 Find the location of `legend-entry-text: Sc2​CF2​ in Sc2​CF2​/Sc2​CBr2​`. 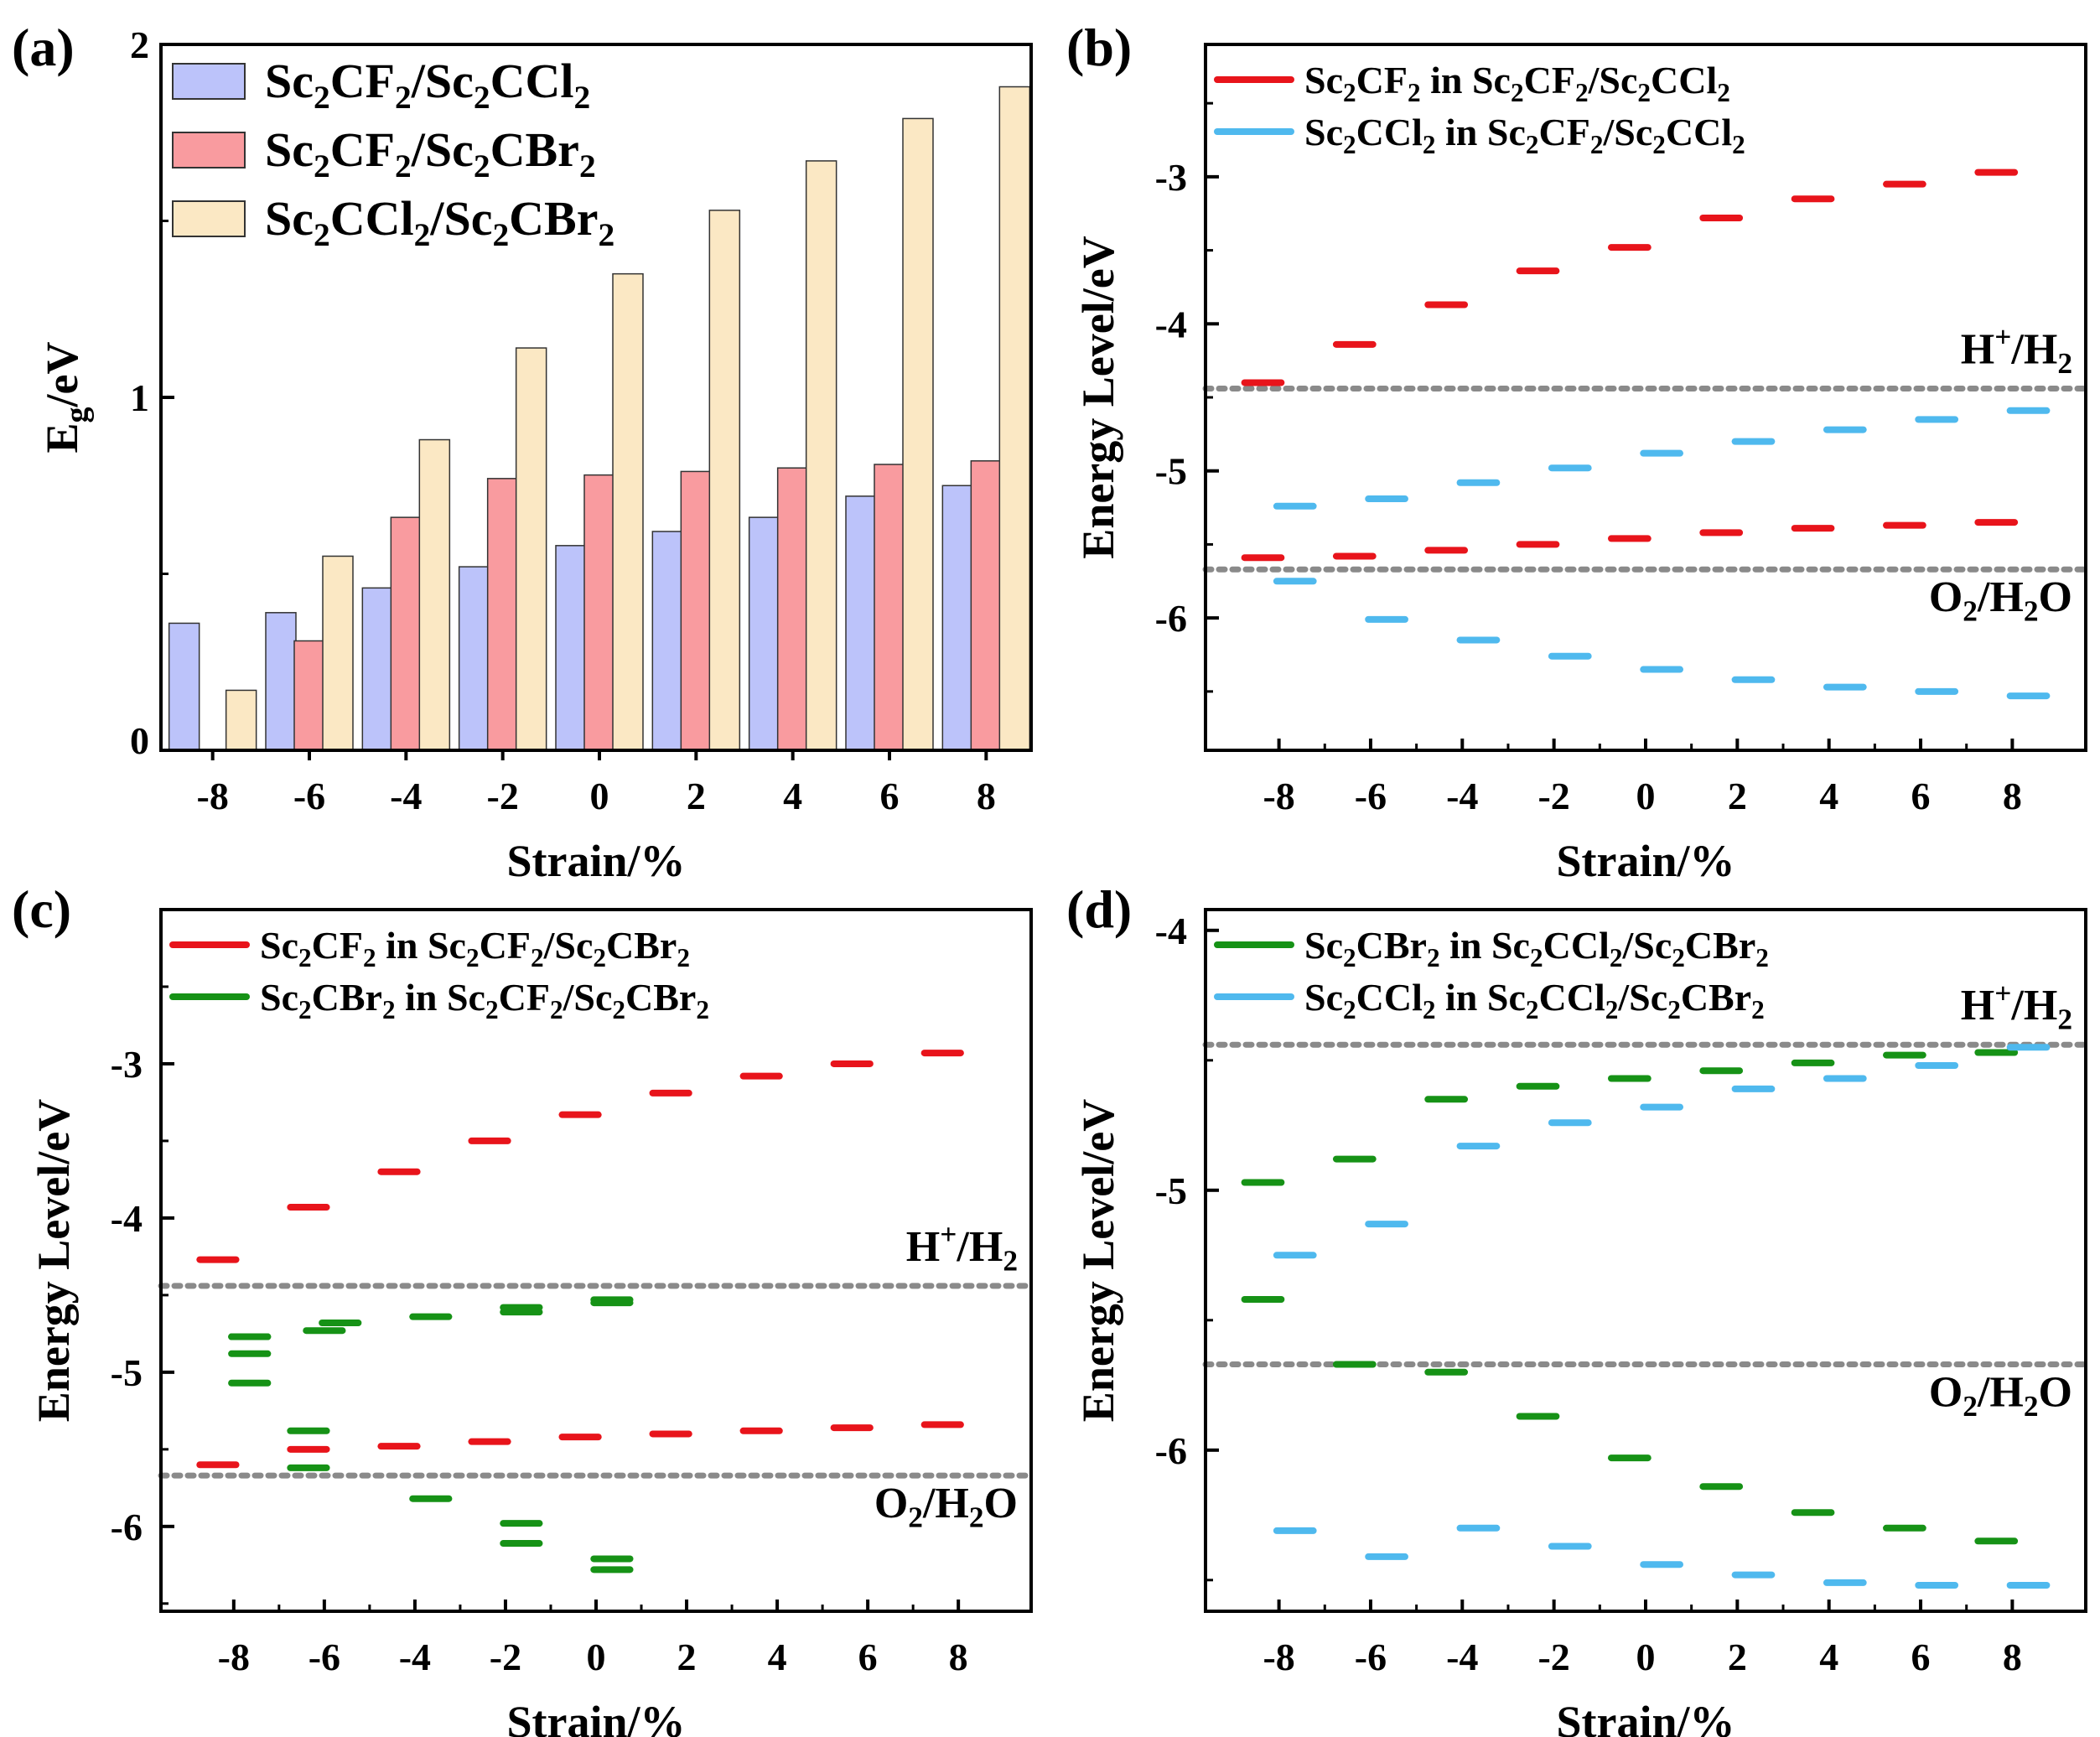

legend-entry-text: Sc2​CF2​ in Sc2​CF2​/Sc2​CBr2​ is located at coordinates (475, 948).